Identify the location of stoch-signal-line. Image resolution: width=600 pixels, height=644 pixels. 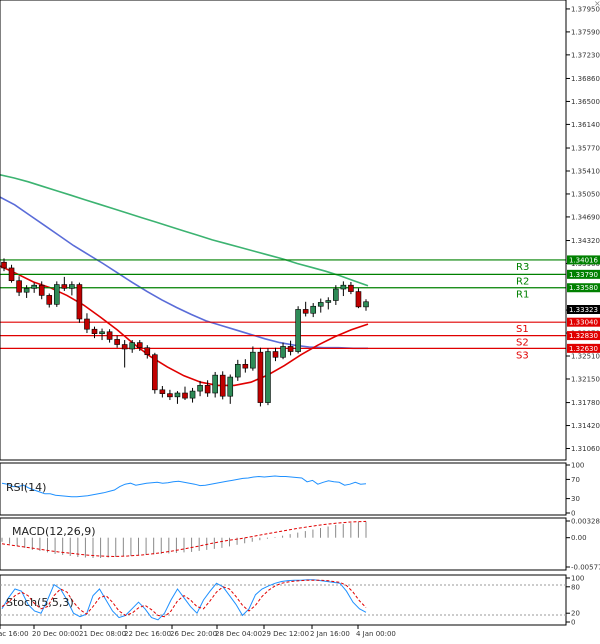
(184, 598).